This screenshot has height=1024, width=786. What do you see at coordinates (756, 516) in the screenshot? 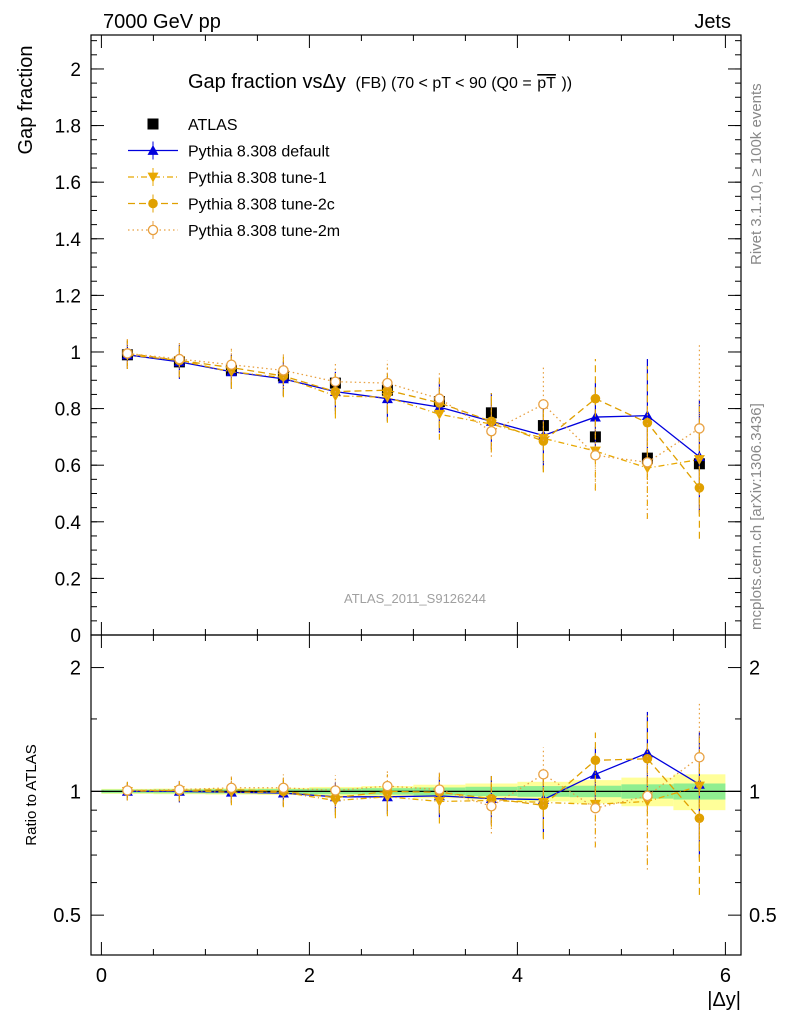
I see `mcplots-label: mcplots.cern.ch [arXiv:1306.3436]` at bounding box center [756, 516].